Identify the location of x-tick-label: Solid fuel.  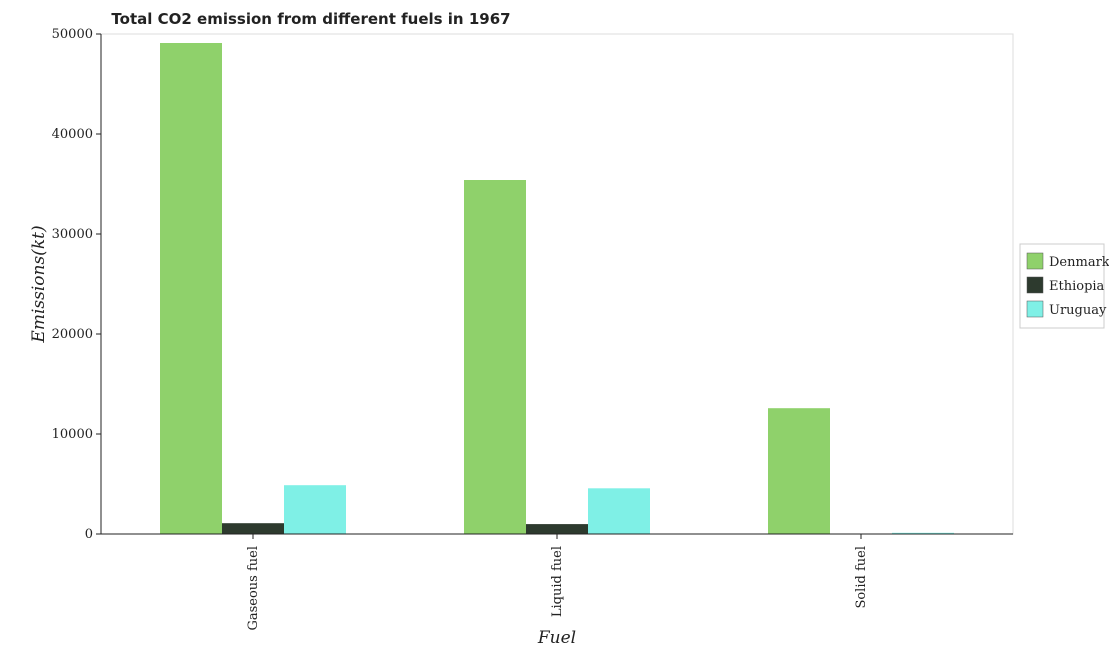
(861, 577).